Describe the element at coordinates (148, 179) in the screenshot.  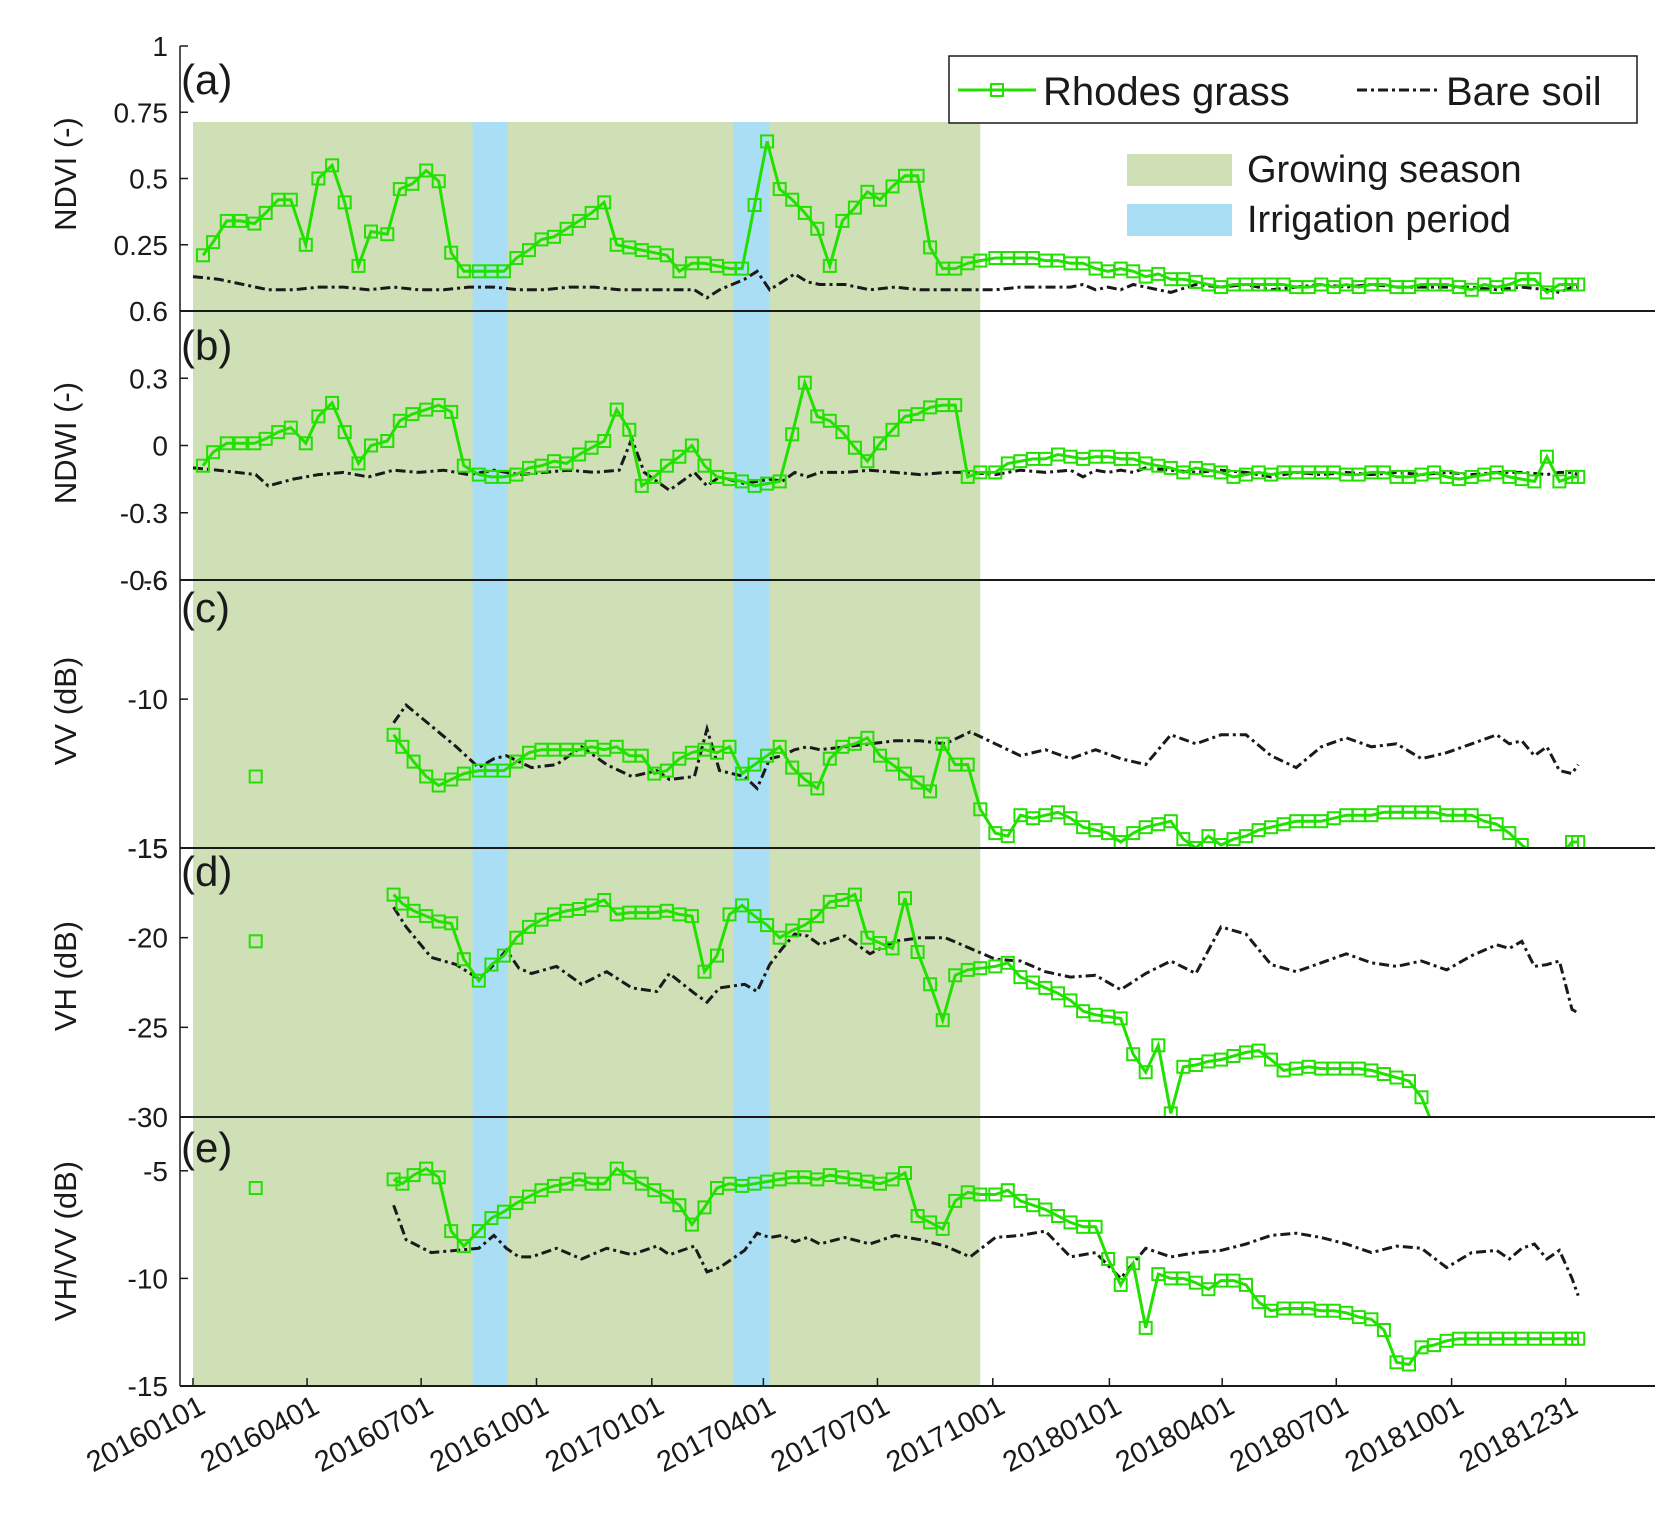
I see `panel-a-ytick-label: 0.5` at that location.